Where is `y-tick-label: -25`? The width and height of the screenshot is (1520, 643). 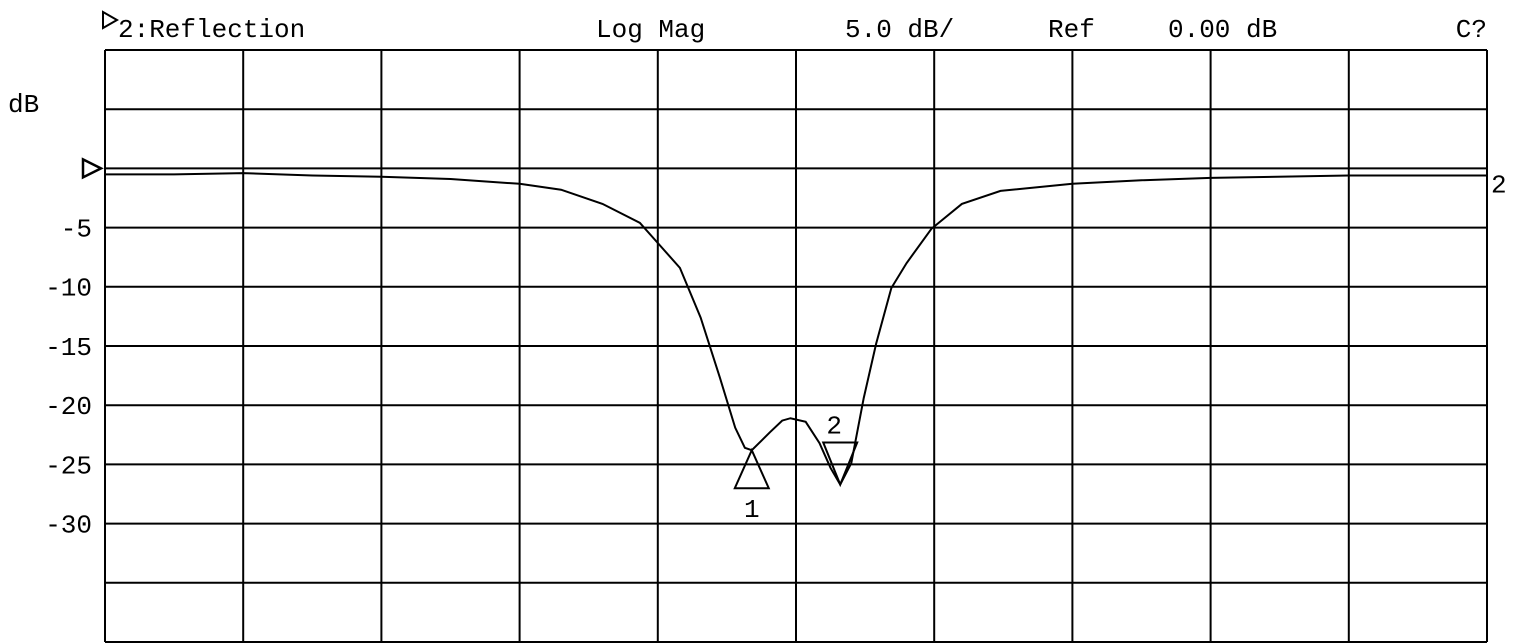
y-tick-label: -25 is located at coordinates (68, 466).